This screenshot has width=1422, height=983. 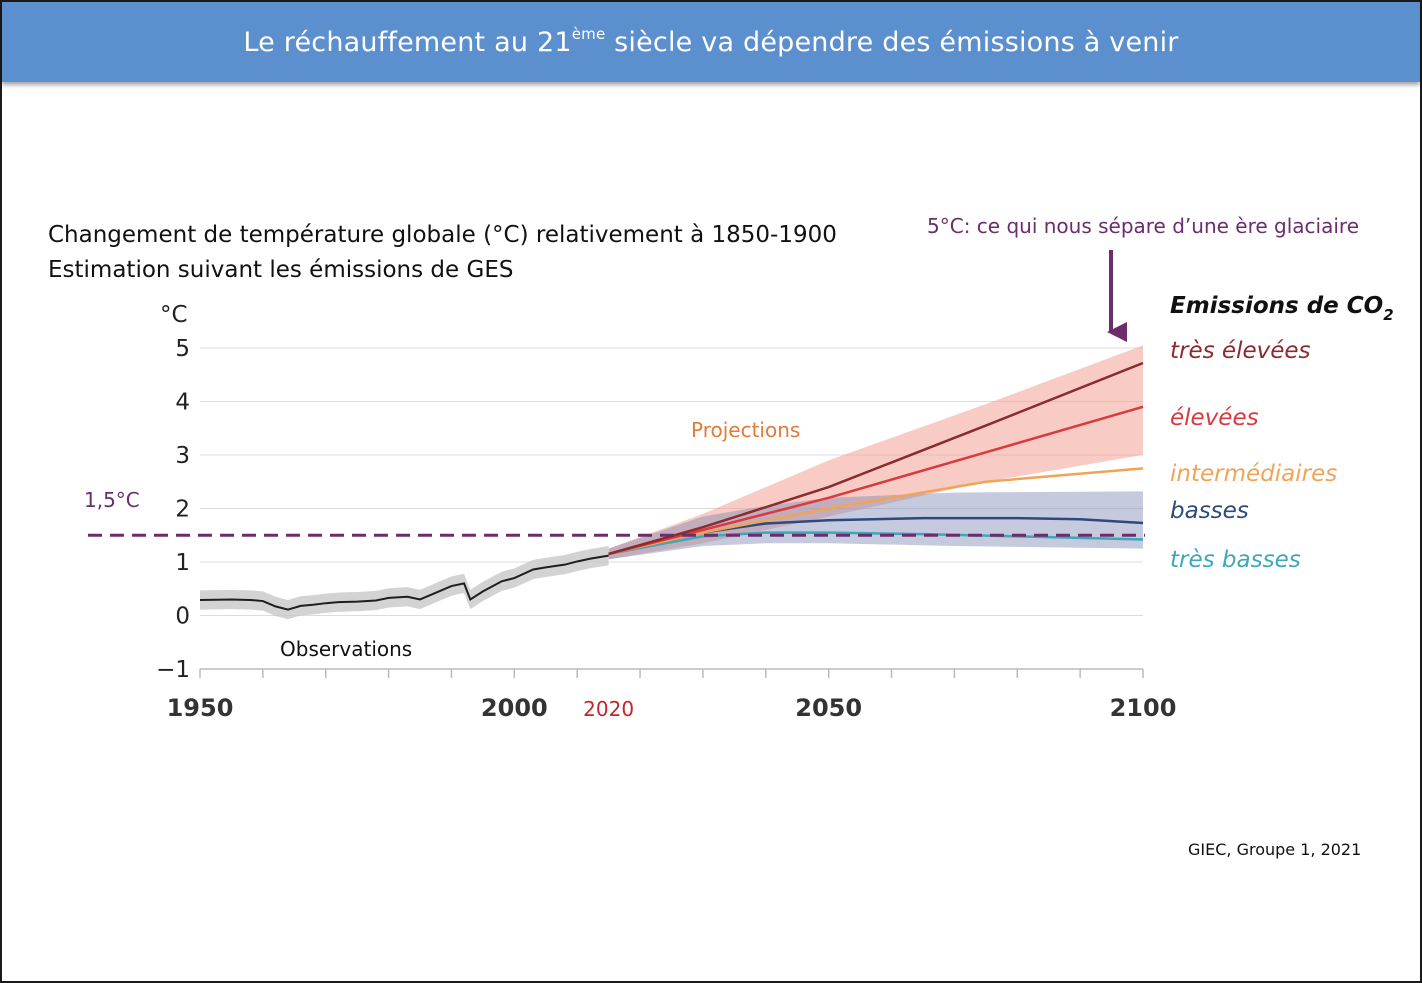 What do you see at coordinates (1209, 511) in the screenshot?
I see `legend-item: basses` at bounding box center [1209, 511].